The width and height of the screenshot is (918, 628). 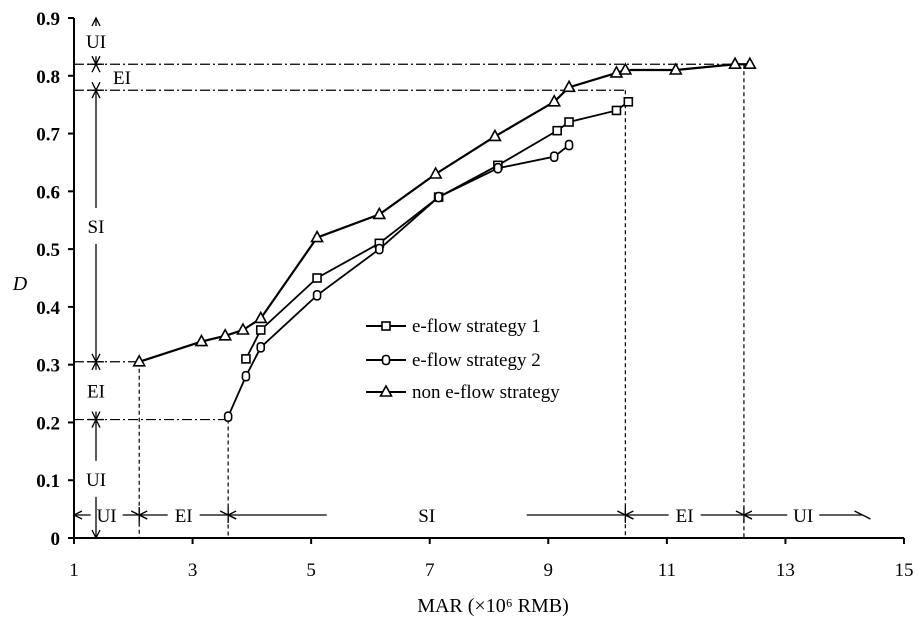 I want to click on legend-label: non e-flow strategy, so click(x=486, y=392).